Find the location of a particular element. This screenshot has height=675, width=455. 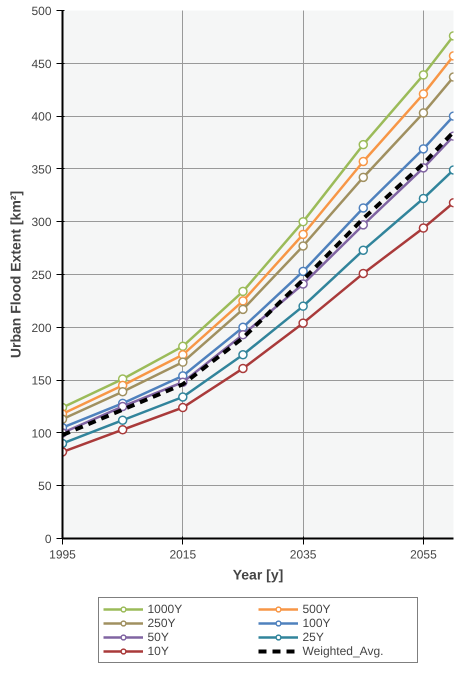

legend-label: 10Y is located at coordinates (159, 651).